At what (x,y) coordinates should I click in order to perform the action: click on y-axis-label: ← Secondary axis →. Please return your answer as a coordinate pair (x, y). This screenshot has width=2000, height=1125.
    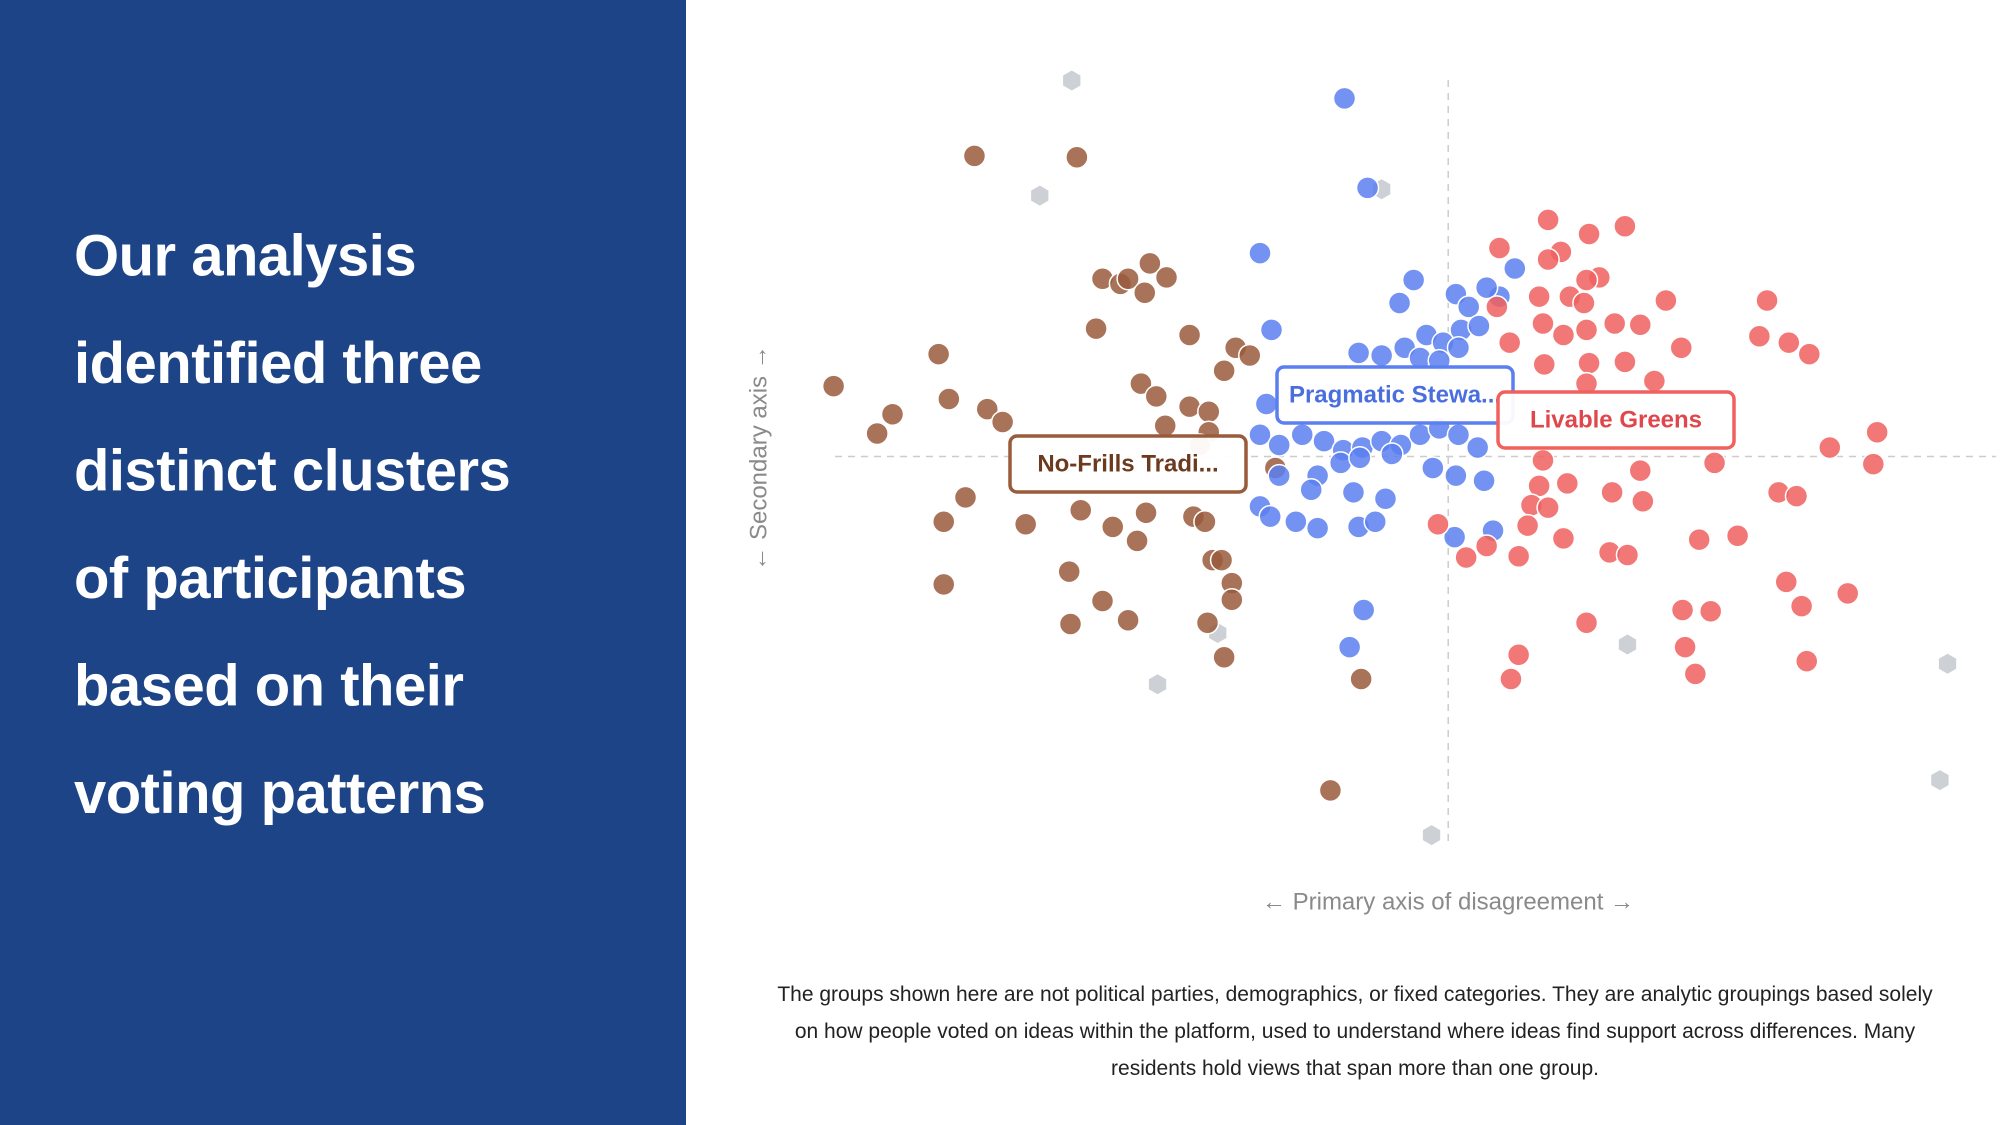
    Looking at the image, I should click on (758, 457).